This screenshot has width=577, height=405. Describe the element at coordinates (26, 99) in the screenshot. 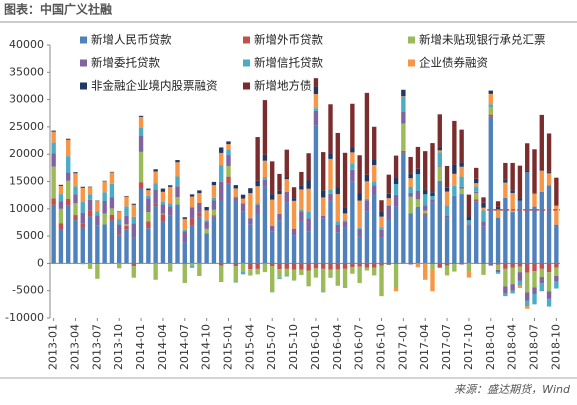

I see `y-tick-label: 30000` at that location.